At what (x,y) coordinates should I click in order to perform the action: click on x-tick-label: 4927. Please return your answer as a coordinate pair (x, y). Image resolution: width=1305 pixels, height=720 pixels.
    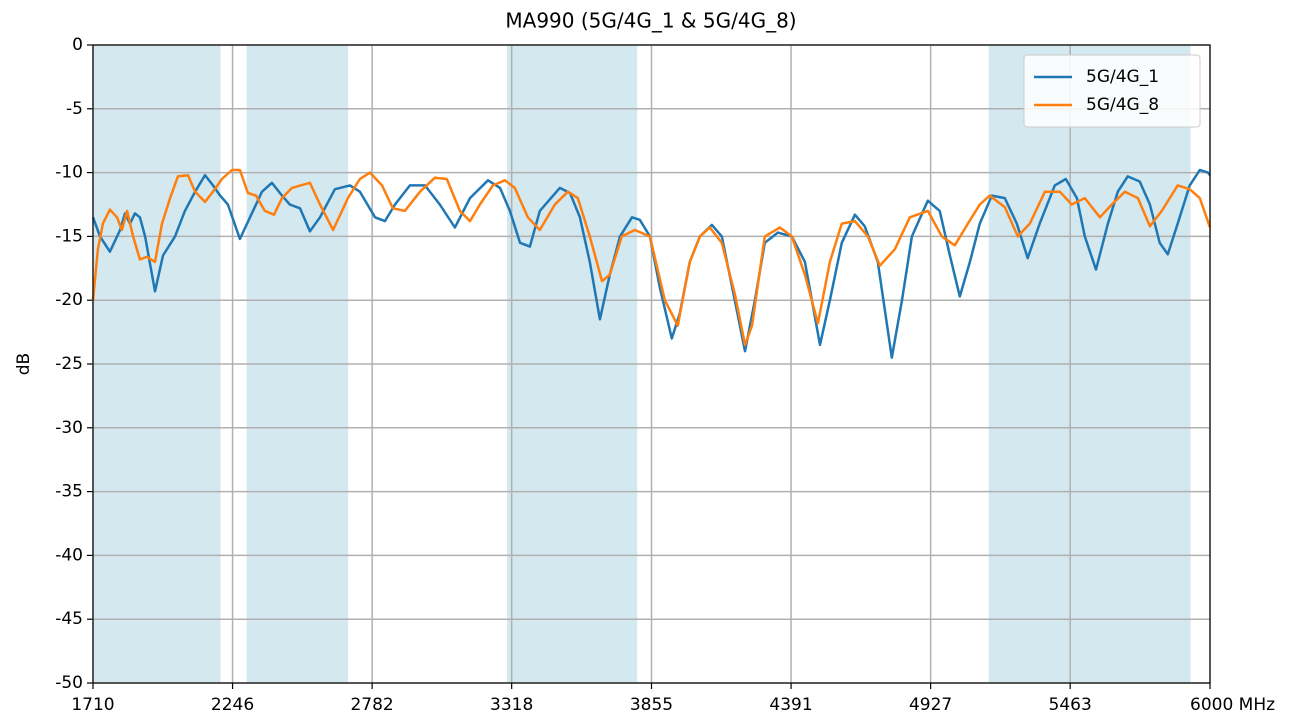
    Looking at the image, I should click on (930, 705).